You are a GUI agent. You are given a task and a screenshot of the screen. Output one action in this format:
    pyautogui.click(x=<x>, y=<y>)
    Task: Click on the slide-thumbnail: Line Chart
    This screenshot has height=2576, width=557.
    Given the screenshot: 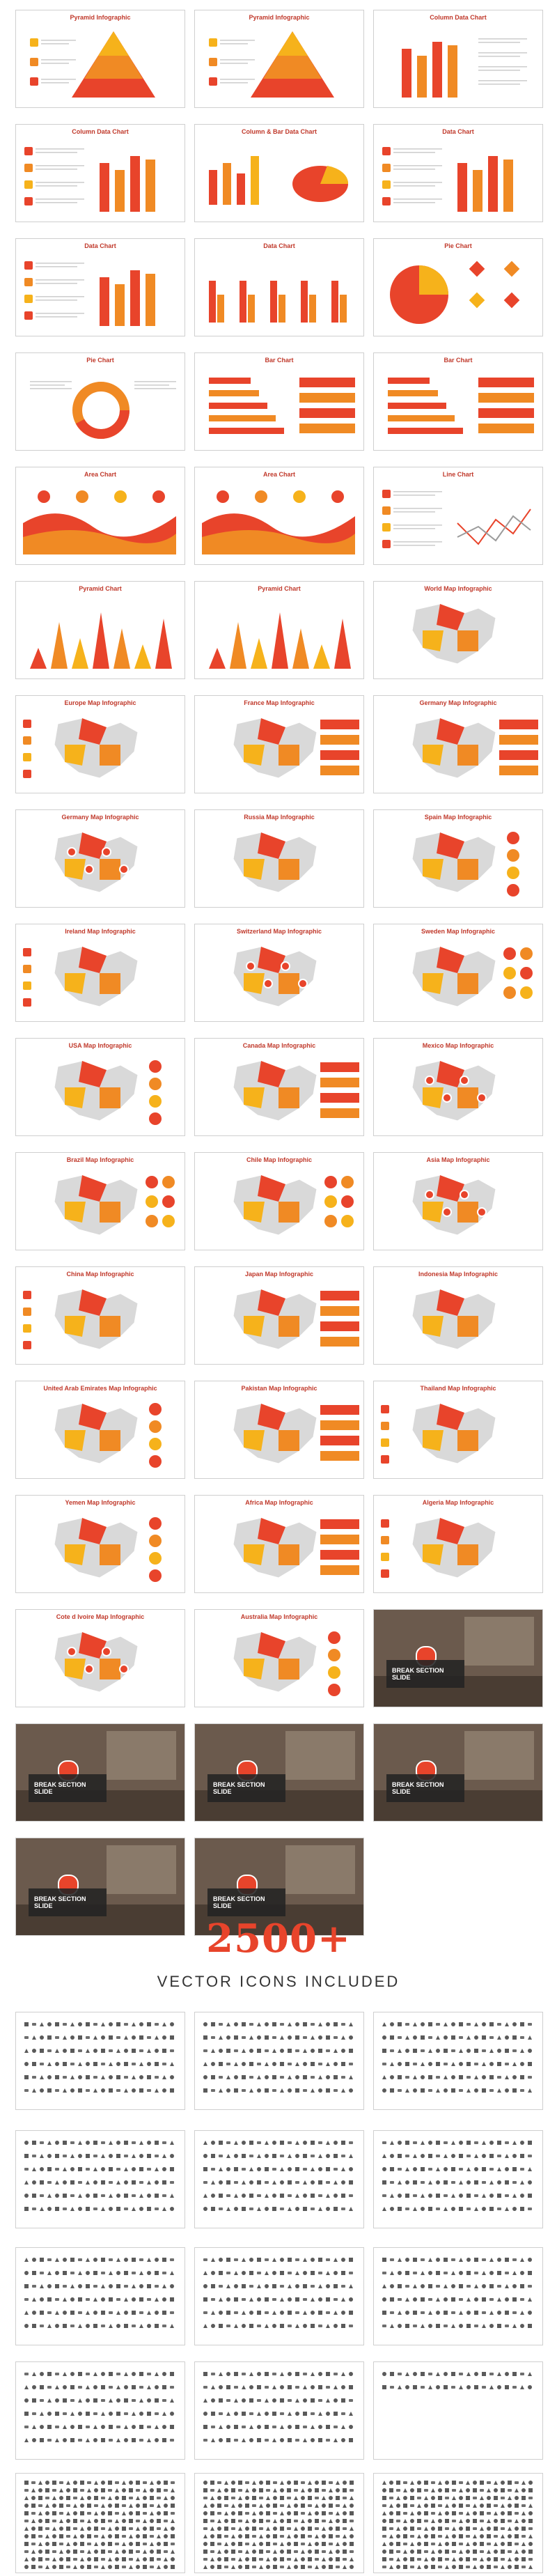 What is the action you would take?
    pyautogui.click(x=458, y=516)
    